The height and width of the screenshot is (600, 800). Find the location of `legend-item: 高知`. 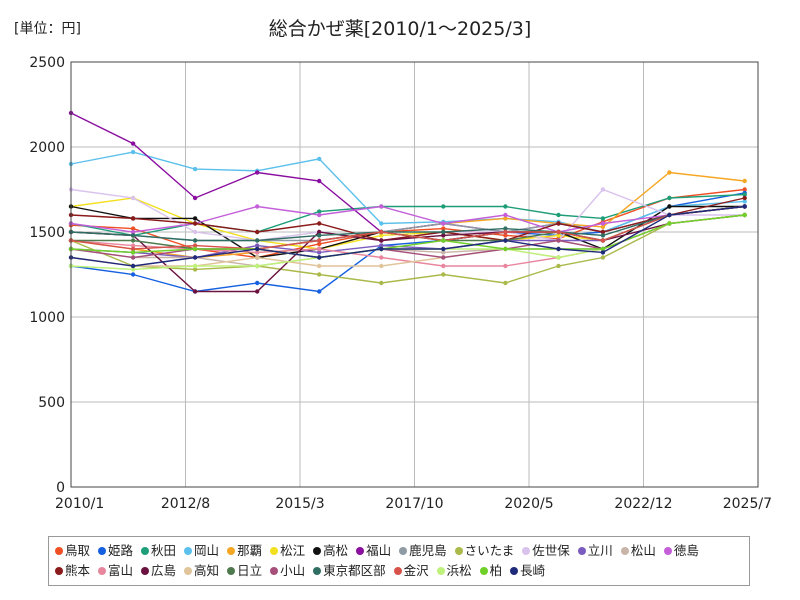

legend-item: 高知 is located at coordinates (201, 571).